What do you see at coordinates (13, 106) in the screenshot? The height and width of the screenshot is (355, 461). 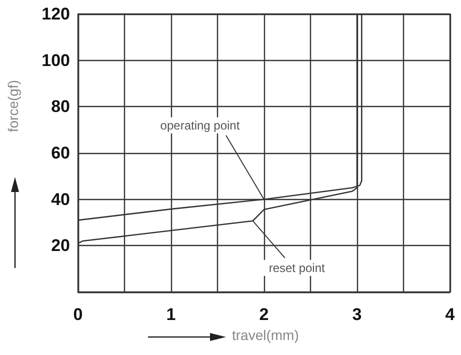 I see `y-axis-title: force(gf)` at bounding box center [13, 106].